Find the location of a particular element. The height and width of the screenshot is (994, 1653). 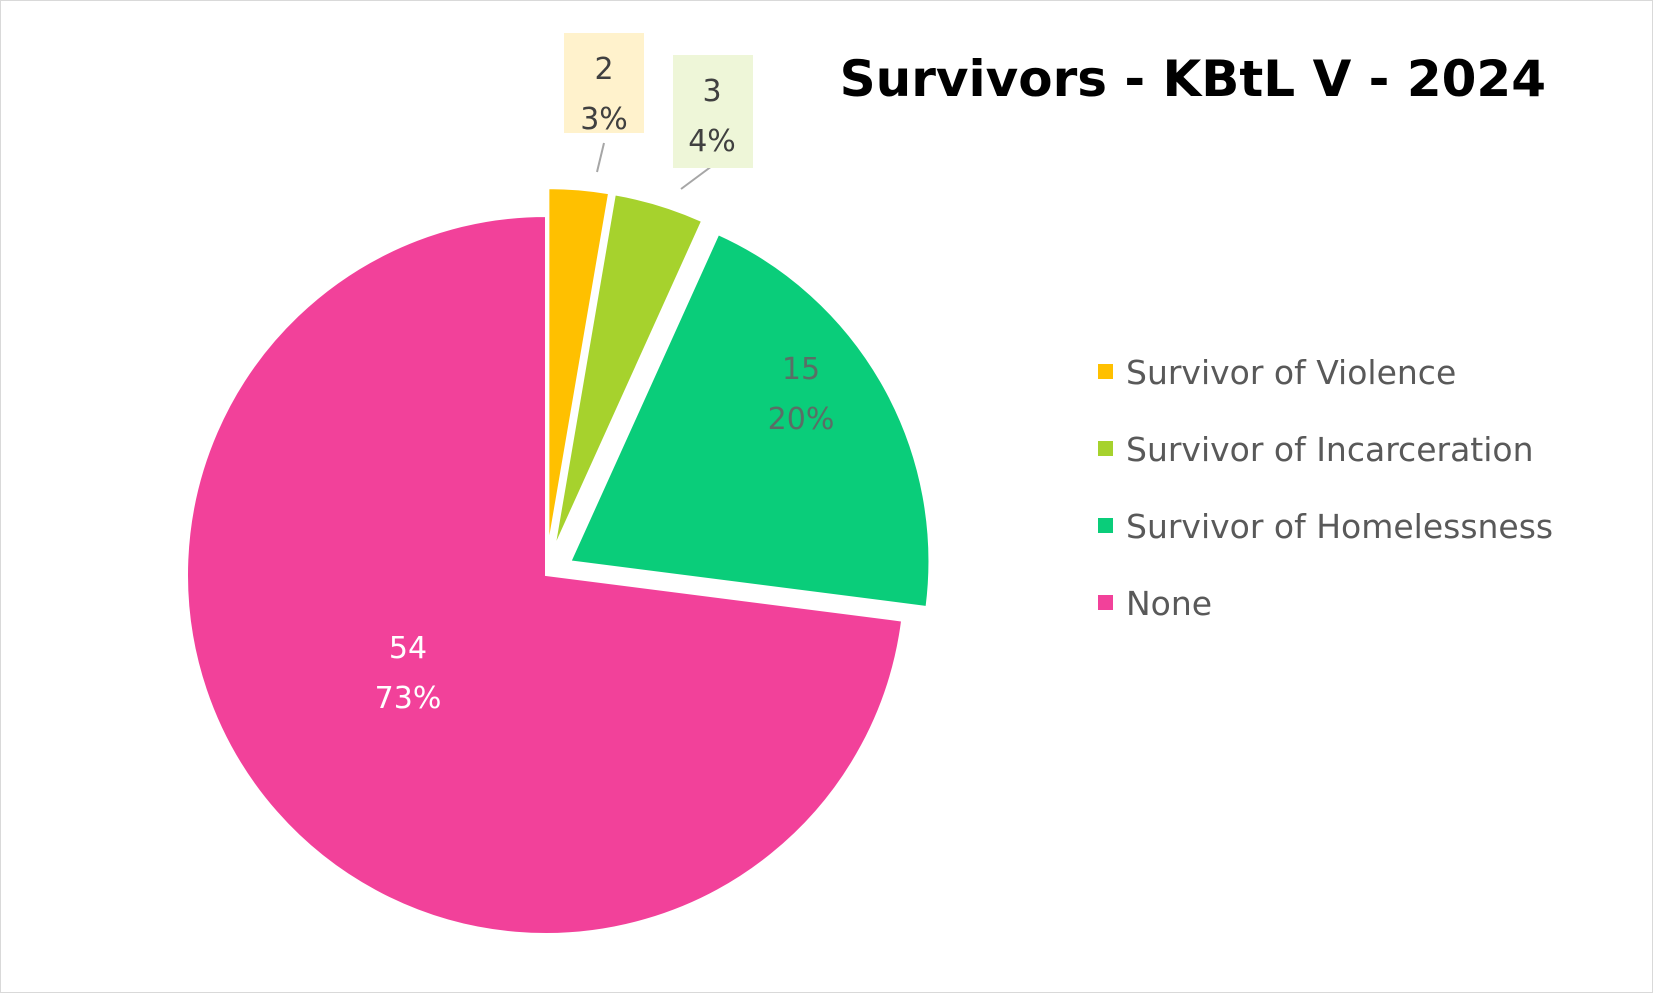

data-label-value: 54 is located at coordinates (408, 648).